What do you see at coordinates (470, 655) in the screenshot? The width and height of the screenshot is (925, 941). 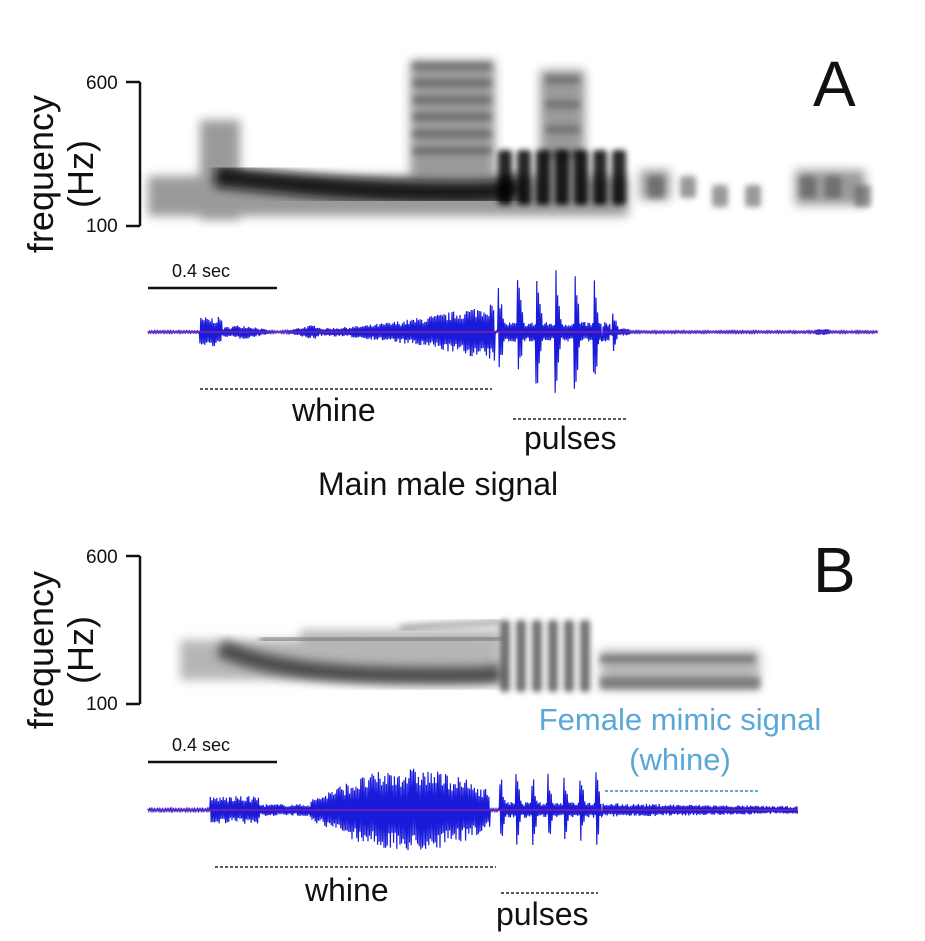 I see `spectrogram-b` at bounding box center [470, 655].